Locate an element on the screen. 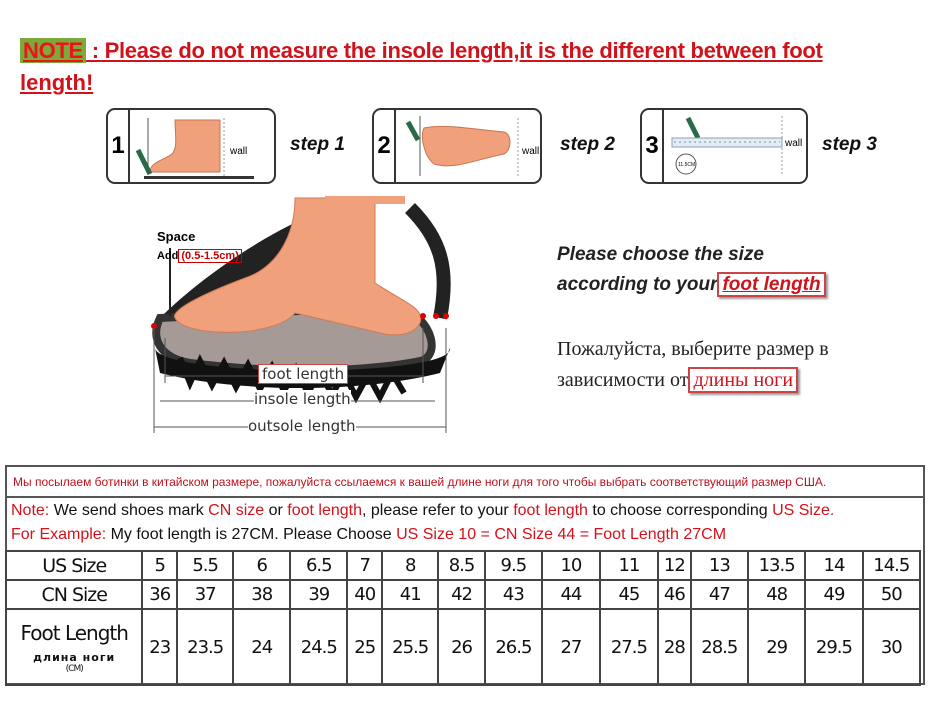 Image resolution: width=930 pixels, height=720 pixels. ruler-reading: 11.5CM is located at coordinates (686, 165).